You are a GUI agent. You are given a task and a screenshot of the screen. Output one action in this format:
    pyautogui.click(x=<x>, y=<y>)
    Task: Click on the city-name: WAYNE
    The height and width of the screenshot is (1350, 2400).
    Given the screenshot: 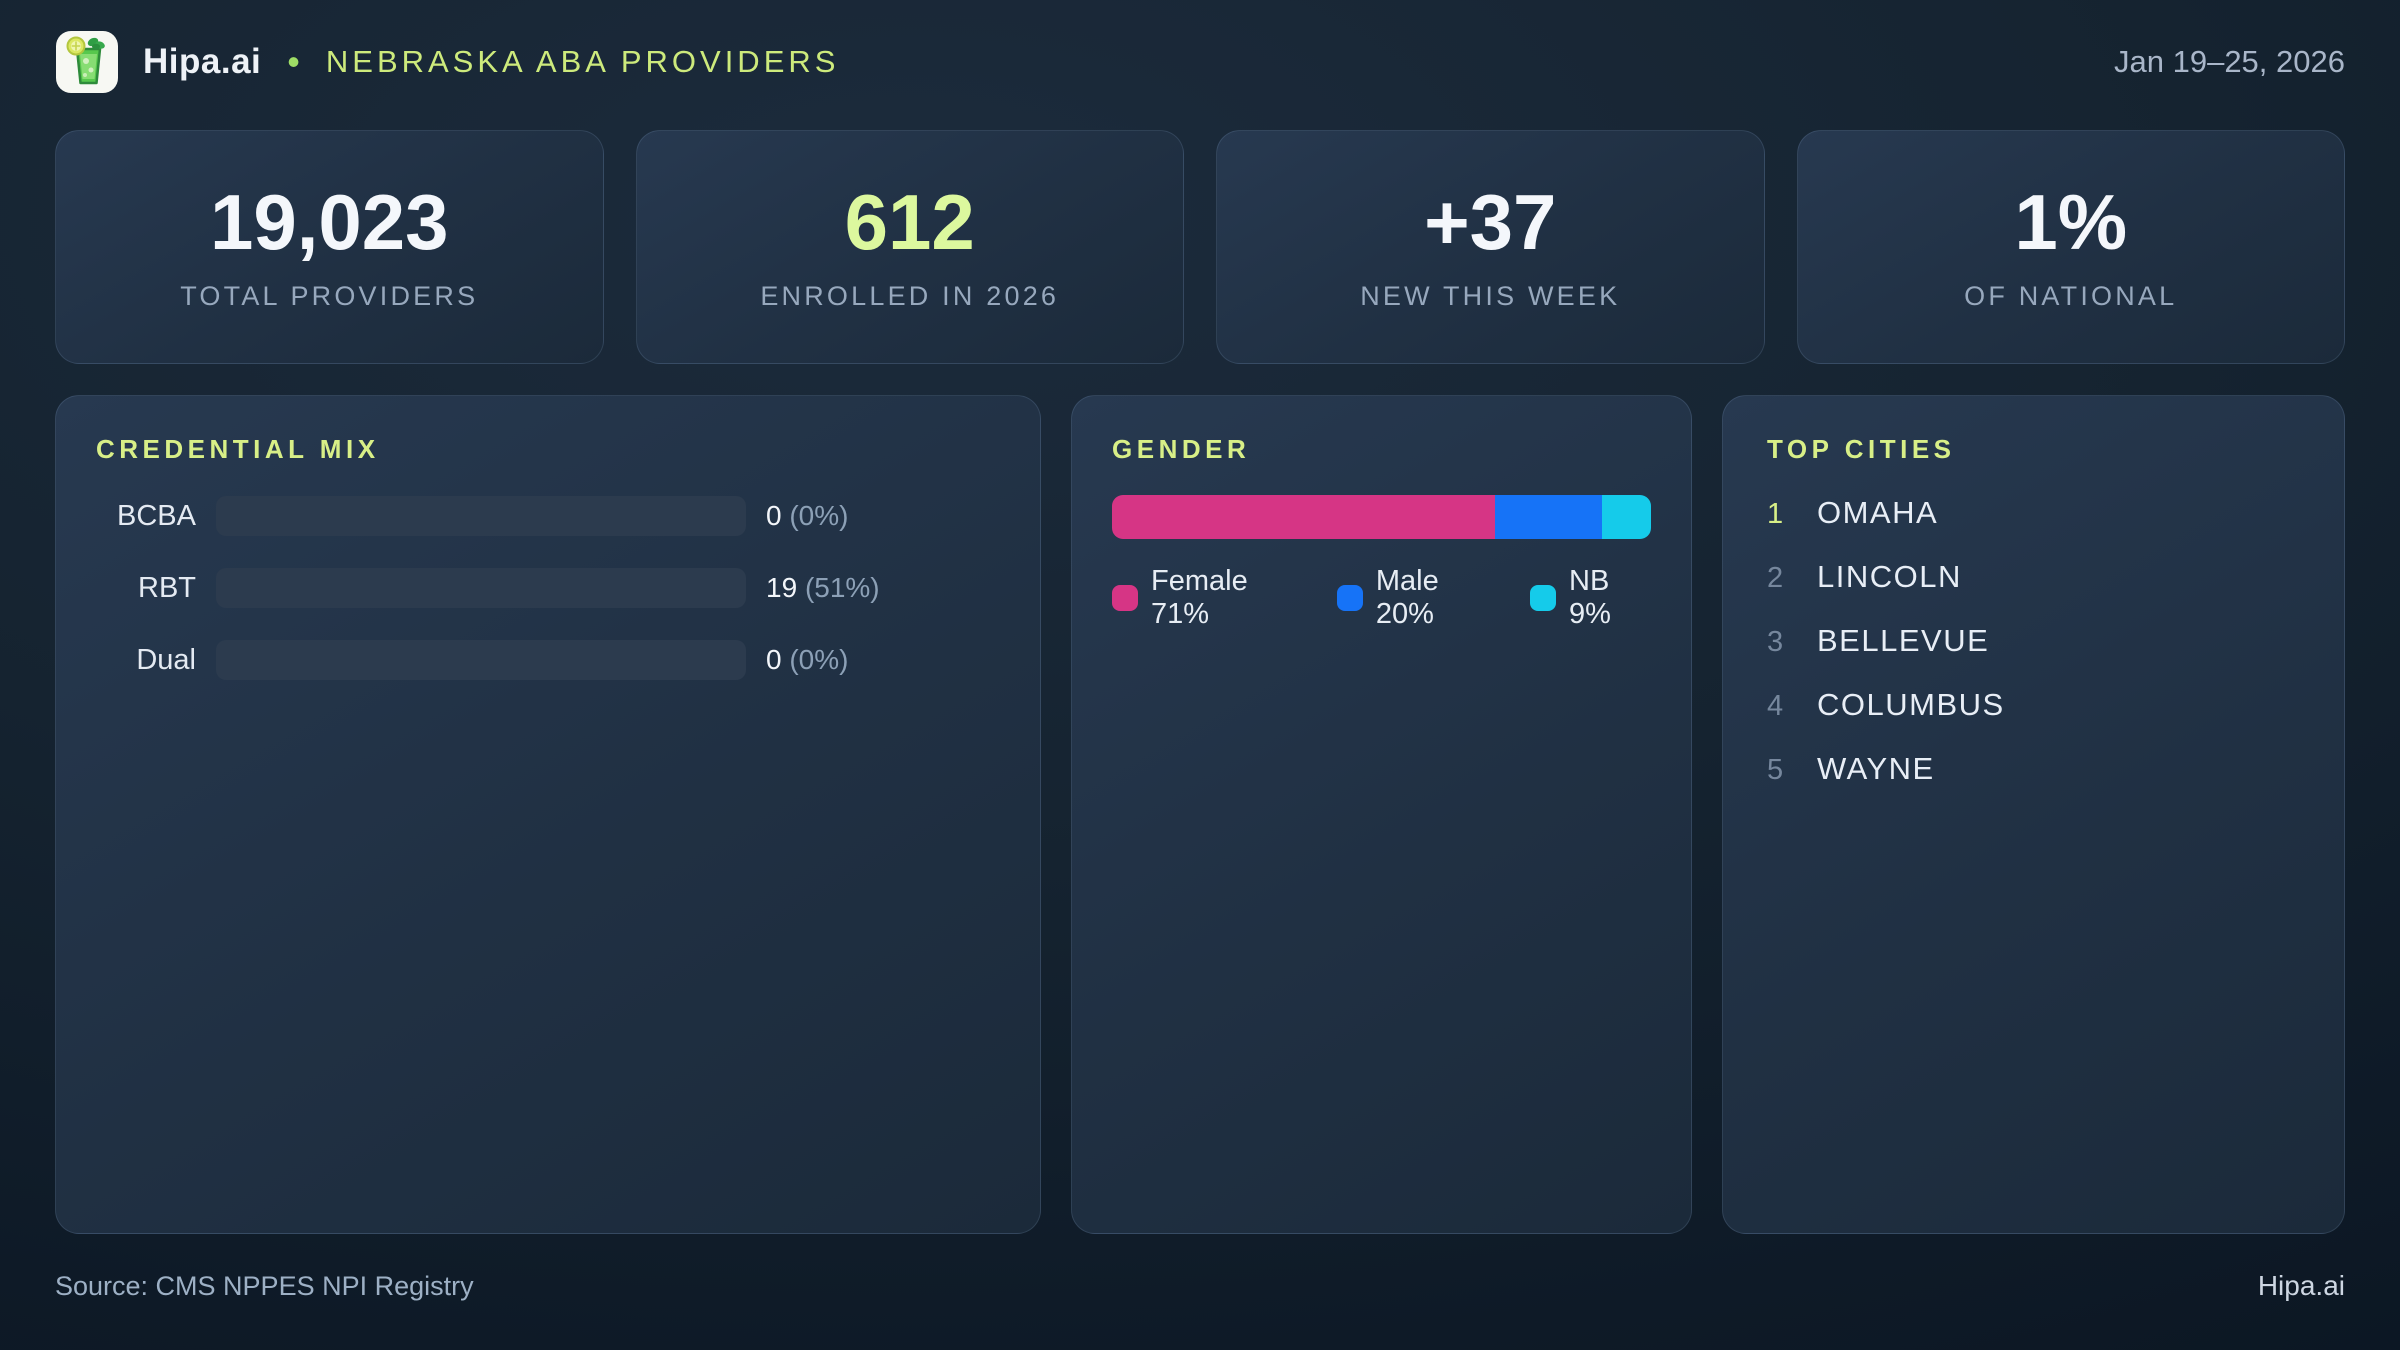 What is the action you would take?
    pyautogui.click(x=1876, y=768)
    